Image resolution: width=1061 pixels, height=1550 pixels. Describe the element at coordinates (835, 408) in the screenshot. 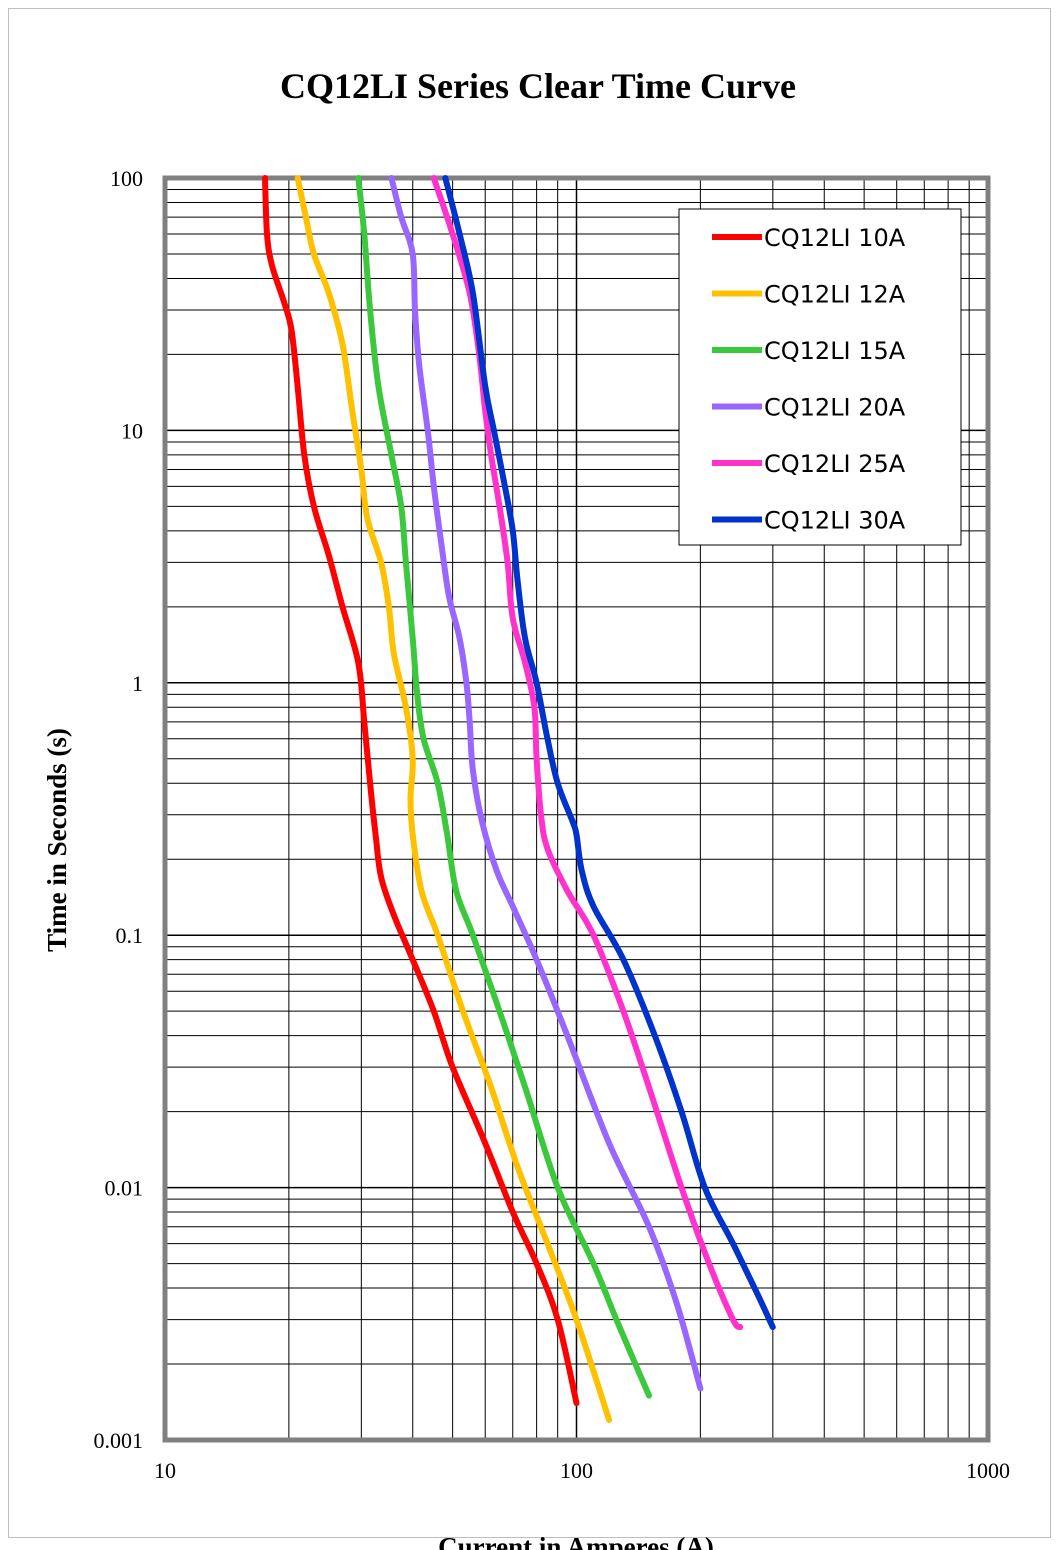

I see `legend-label: CQ12LI 20A` at that location.